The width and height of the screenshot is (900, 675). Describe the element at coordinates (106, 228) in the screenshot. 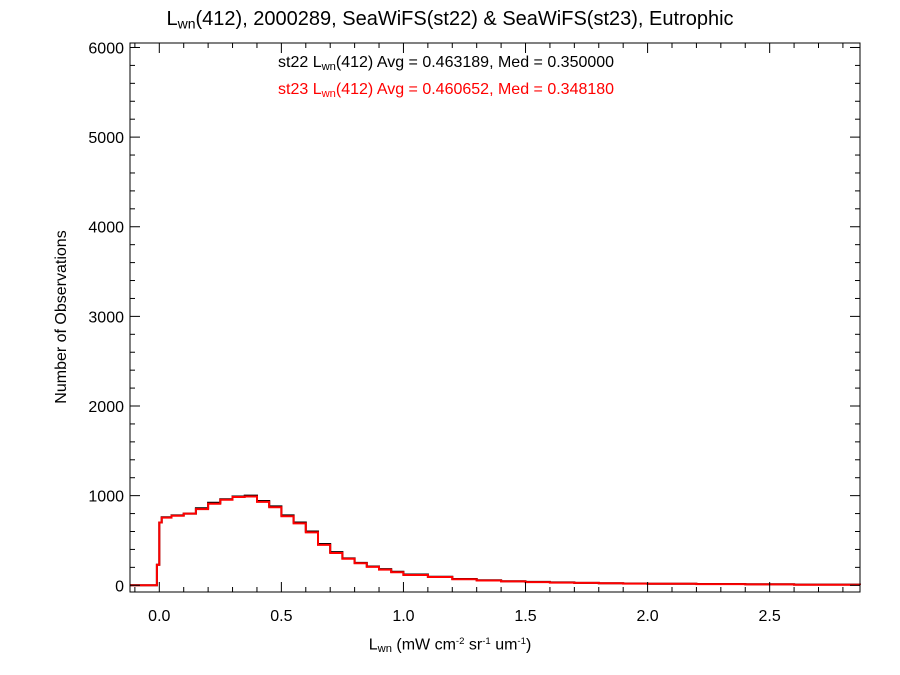

I see `y-tick-label: 4000` at that location.